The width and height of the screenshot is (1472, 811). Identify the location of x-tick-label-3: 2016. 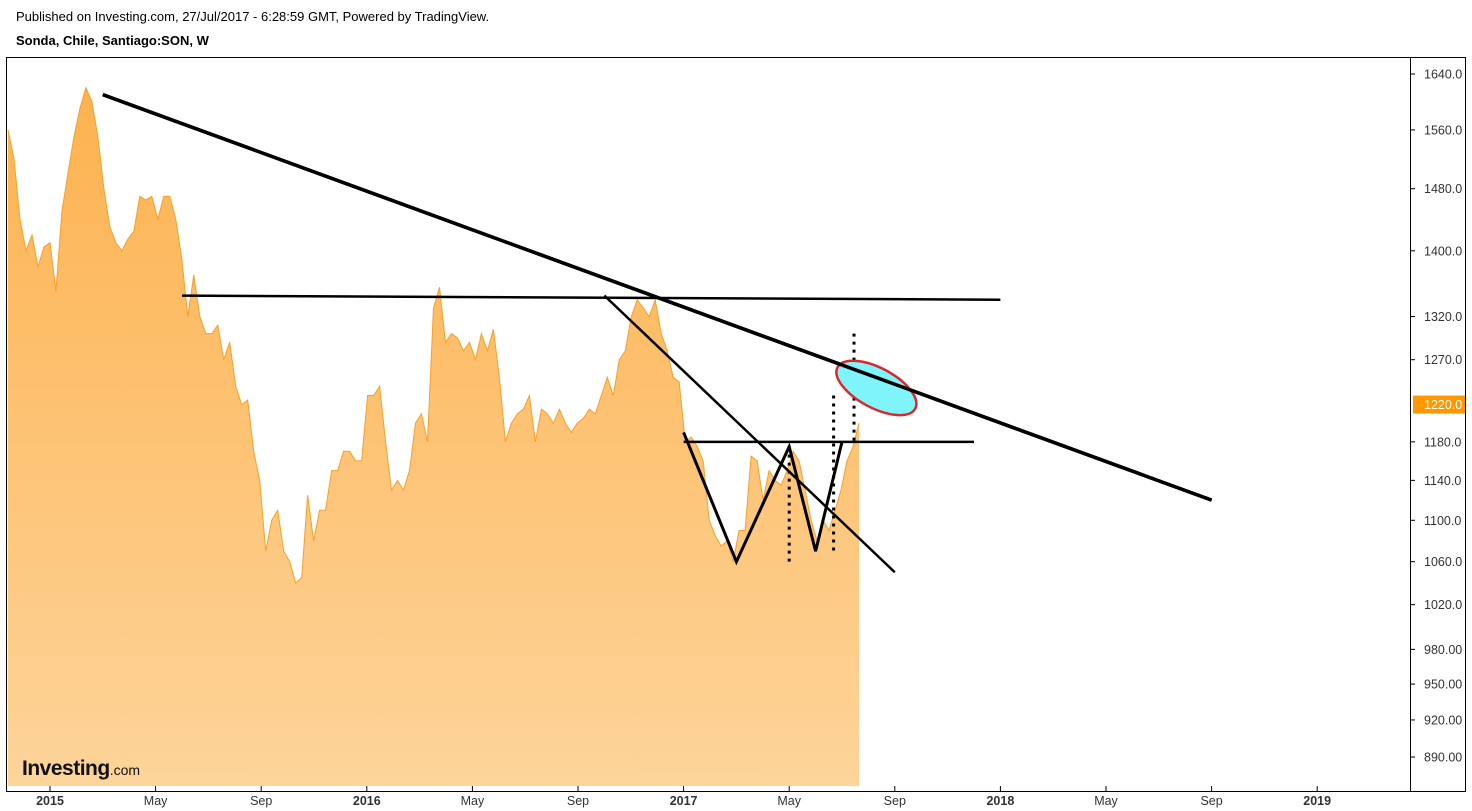
(367, 801).